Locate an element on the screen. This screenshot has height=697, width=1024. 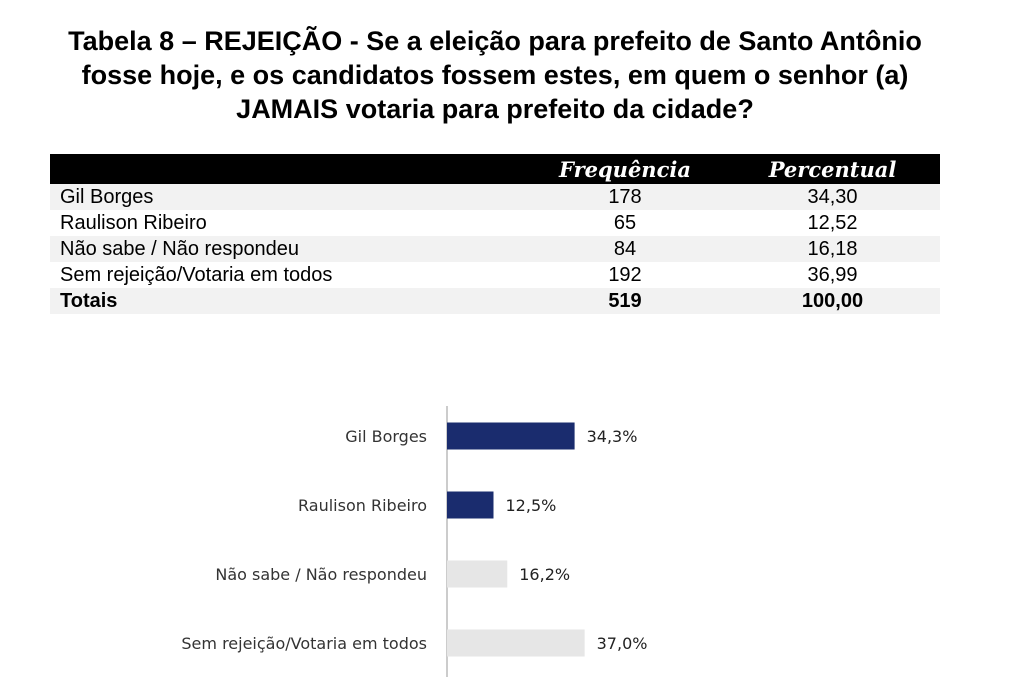
table-total-row: Totais 519 100,00 is located at coordinates (495, 301).